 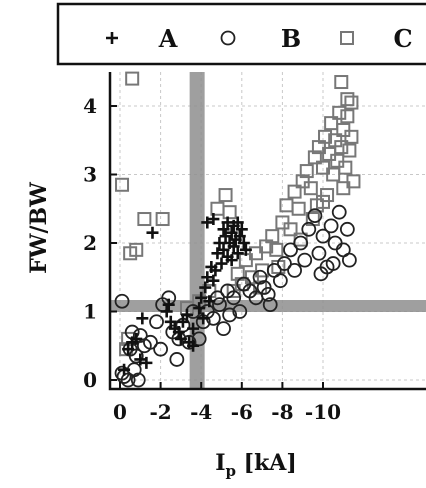 What do you see at coordinates (112, 38) in the screenshot?
I see `legend-marker-plus` at bounding box center [112, 38].